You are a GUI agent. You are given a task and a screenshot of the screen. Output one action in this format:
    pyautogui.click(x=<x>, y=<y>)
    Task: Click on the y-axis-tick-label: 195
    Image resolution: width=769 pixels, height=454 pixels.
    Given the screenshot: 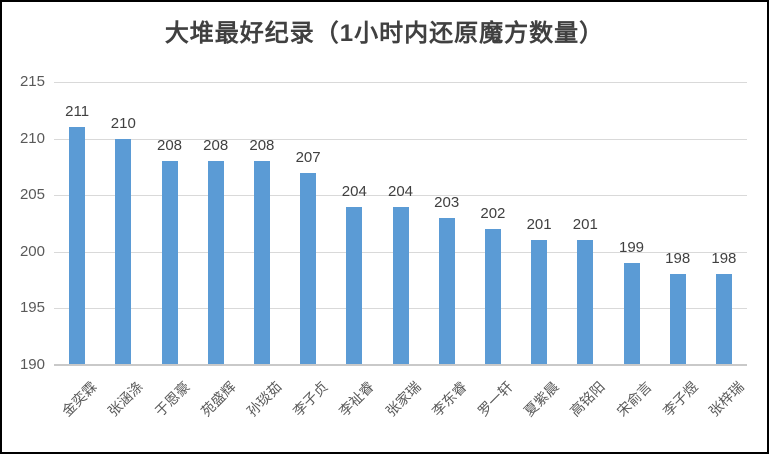 What is the action you would take?
    pyautogui.click(x=32, y=308)
    